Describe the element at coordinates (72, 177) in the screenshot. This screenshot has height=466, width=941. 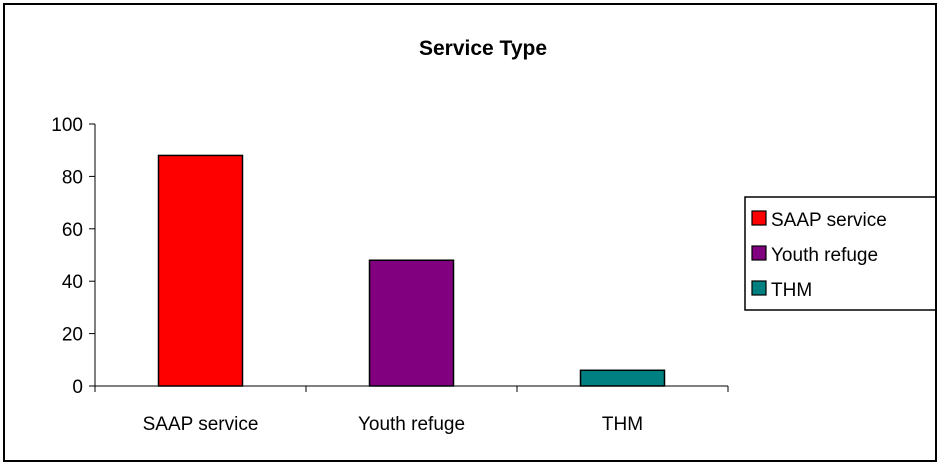
I see `y-tick-label: 80` at that location.